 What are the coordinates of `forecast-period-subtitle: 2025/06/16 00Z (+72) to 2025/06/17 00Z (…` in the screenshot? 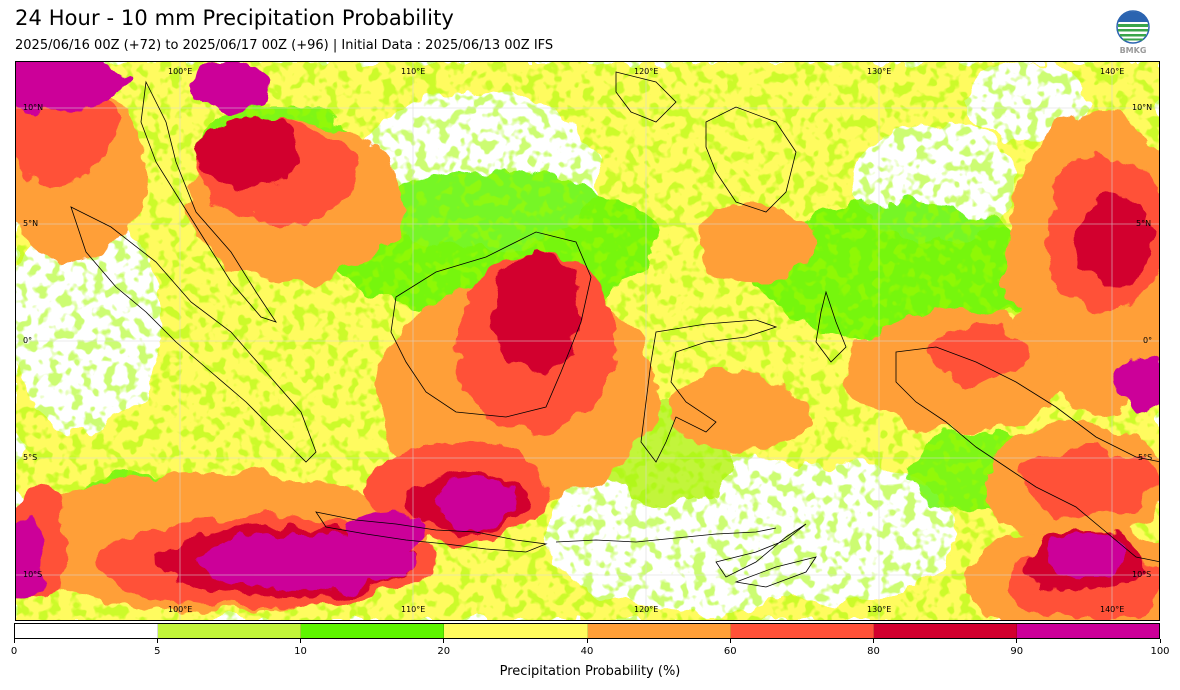 It's located at (284, 45).